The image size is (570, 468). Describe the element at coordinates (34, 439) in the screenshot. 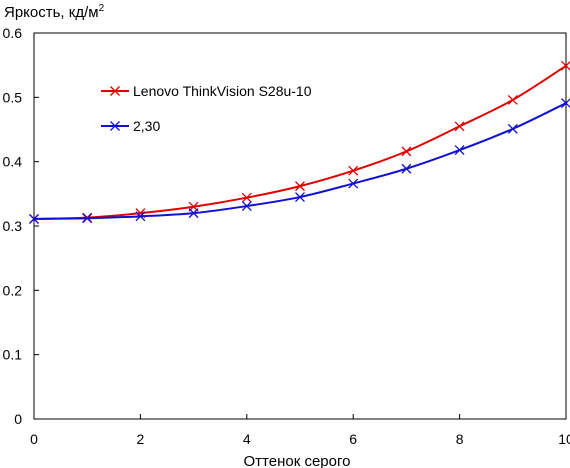

I see `x-tick-label: 0` at that location.